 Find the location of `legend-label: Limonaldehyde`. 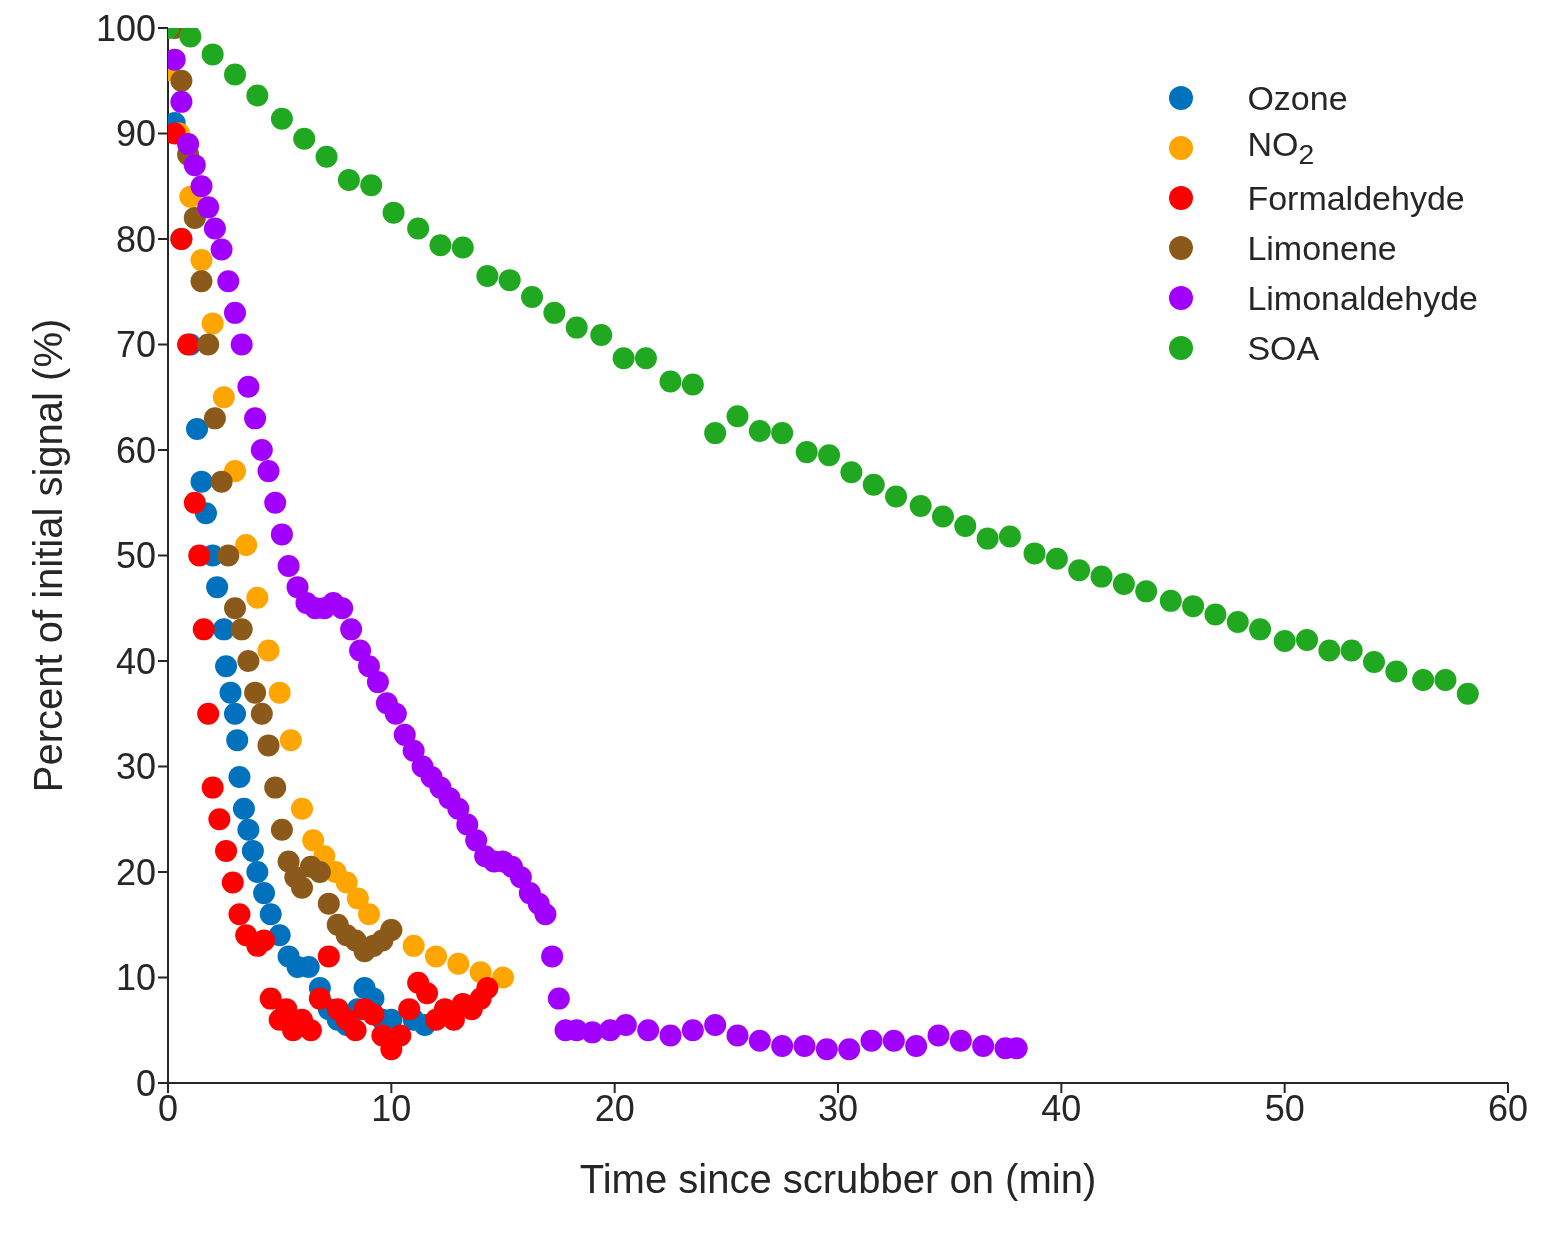

legend-label: Limonaldehyde is located at coordinates (1362, 297).